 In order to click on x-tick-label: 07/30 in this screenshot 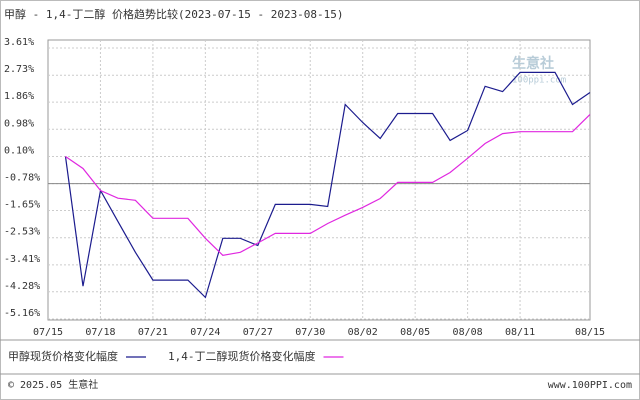, I will do `click(310, 332)`.